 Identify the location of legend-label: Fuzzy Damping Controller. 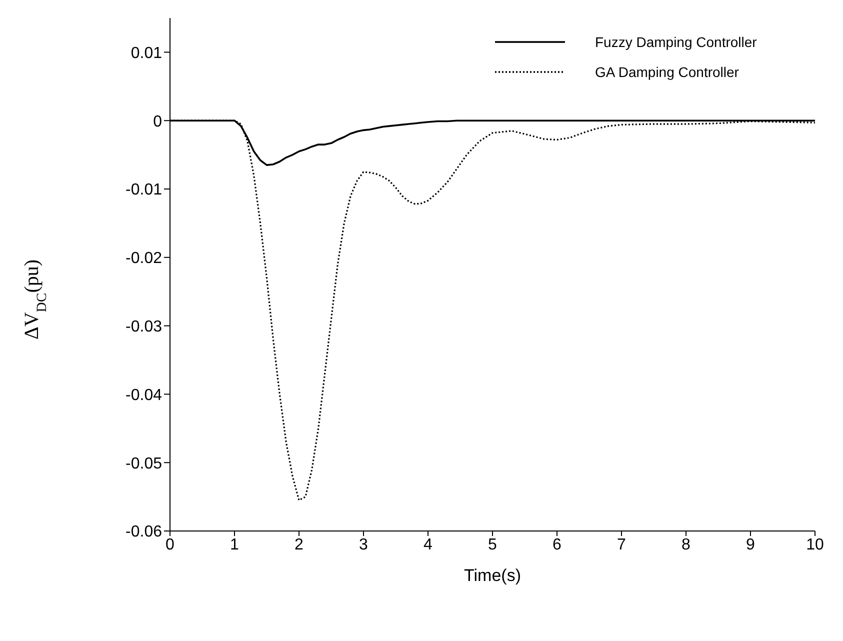
(676, 42).